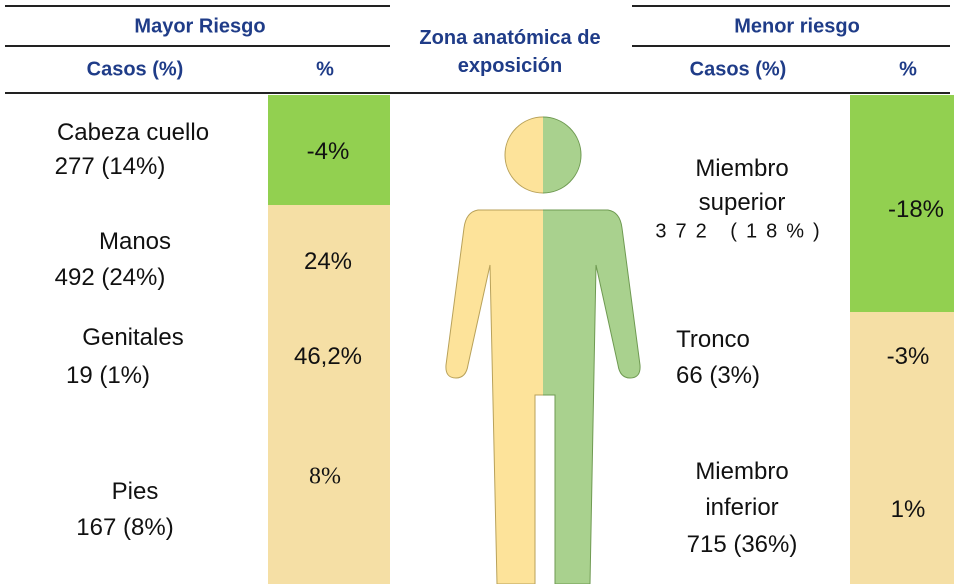  What do you see at coordinates (325, 476) in the screenshot?
I see `pct: 8%` at bounding box center [325, 476].